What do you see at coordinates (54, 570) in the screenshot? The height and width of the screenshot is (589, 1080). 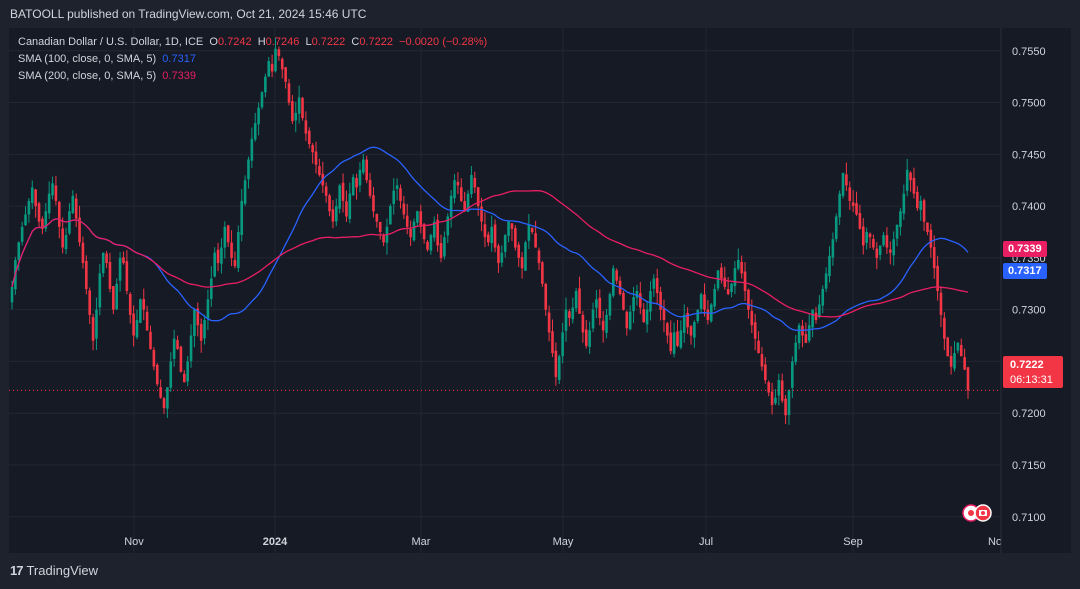 I see `tradingview-logo: 17 TradingView` at bounding box center [54, 570].